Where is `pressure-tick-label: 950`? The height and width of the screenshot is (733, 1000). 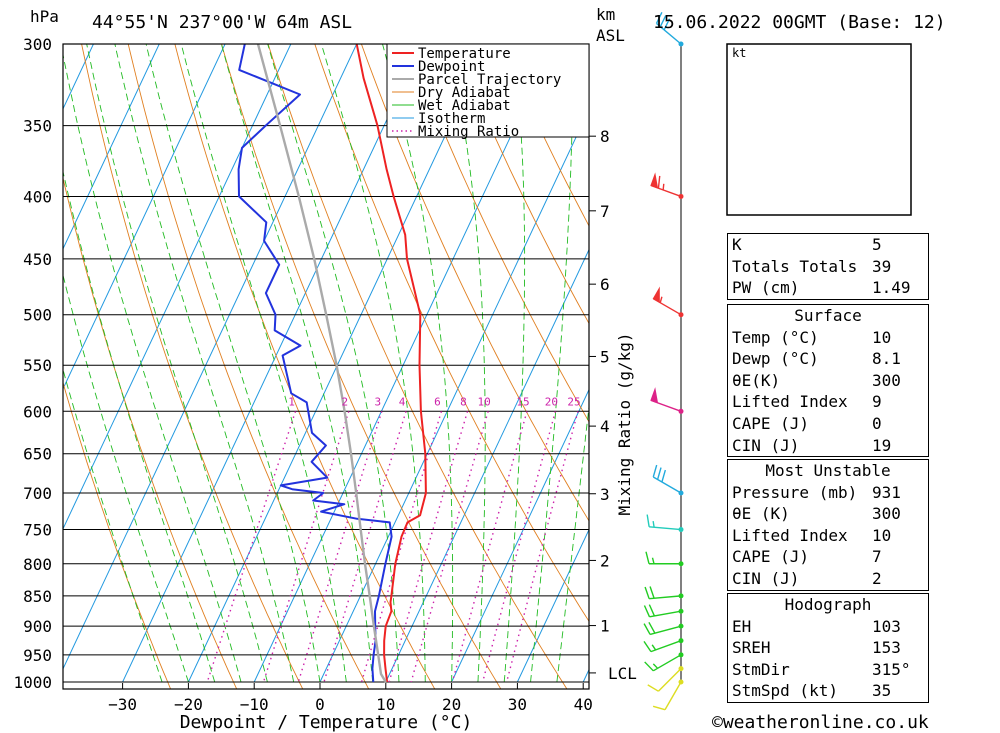 pressure-tick-label: 950 is located at coordinates (37, 655).